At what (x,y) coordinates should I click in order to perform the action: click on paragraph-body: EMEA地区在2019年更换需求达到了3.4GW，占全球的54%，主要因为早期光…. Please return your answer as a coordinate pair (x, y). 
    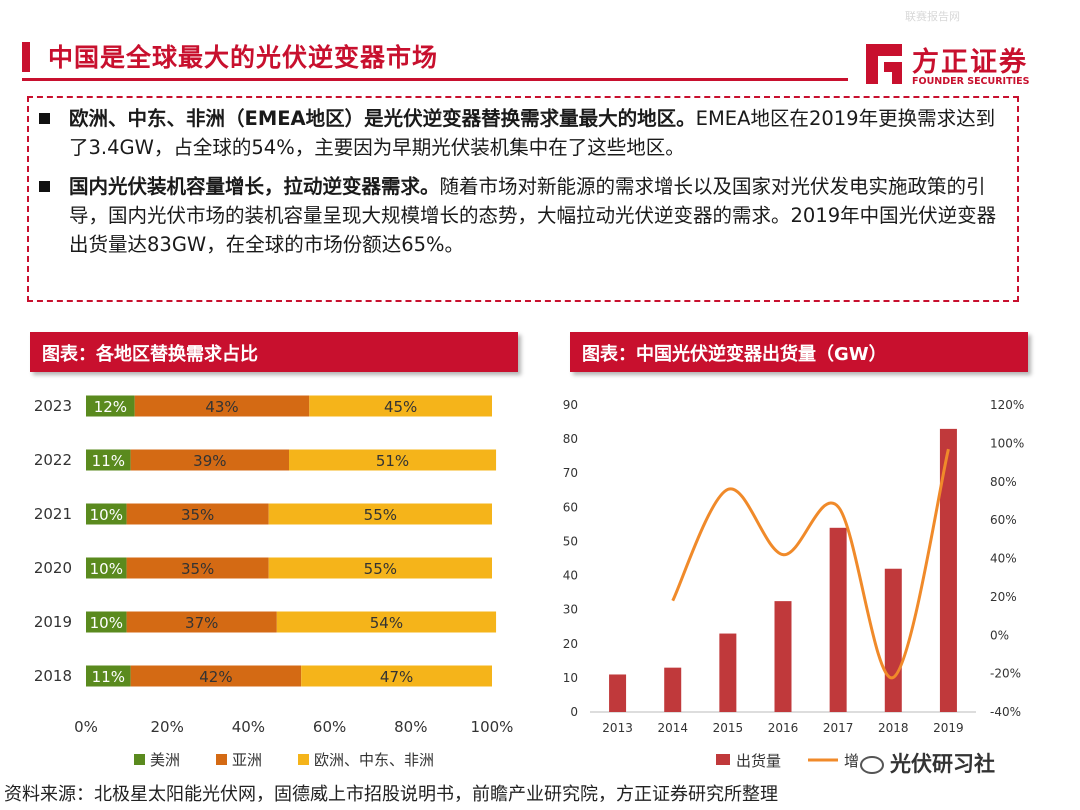
    Looking at the image, I should click on (532, 133).